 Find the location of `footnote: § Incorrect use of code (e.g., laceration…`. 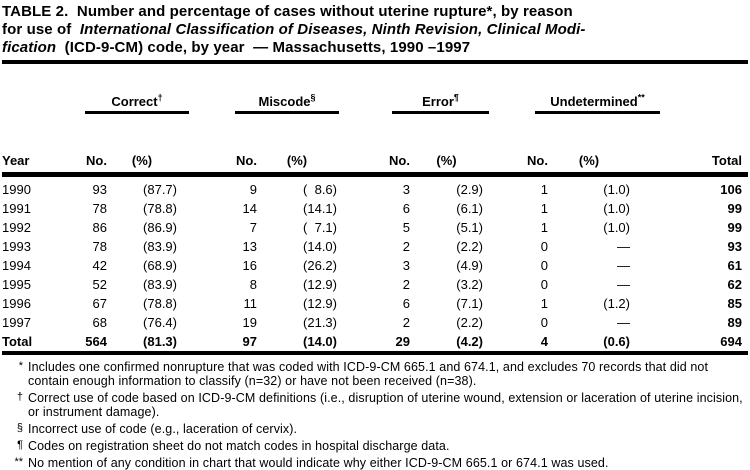

footnote: § Incorrect use of code (e.g., laceration… is located at coordinates (376, 429).